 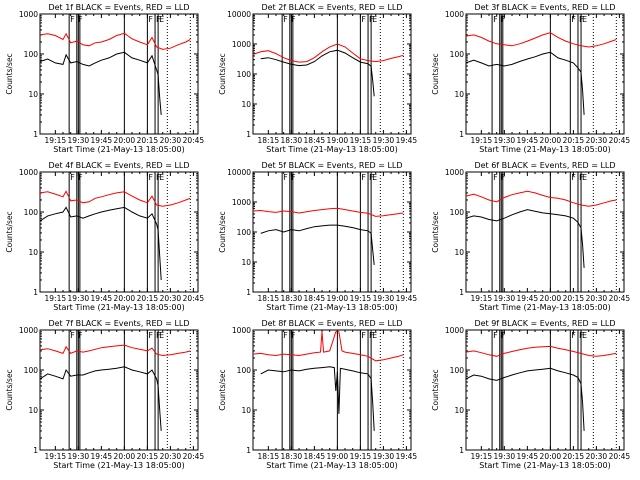 I want to click on panel-title: Det 1f BLACK = Events, RED = LLD, so click(x=118, y=7).